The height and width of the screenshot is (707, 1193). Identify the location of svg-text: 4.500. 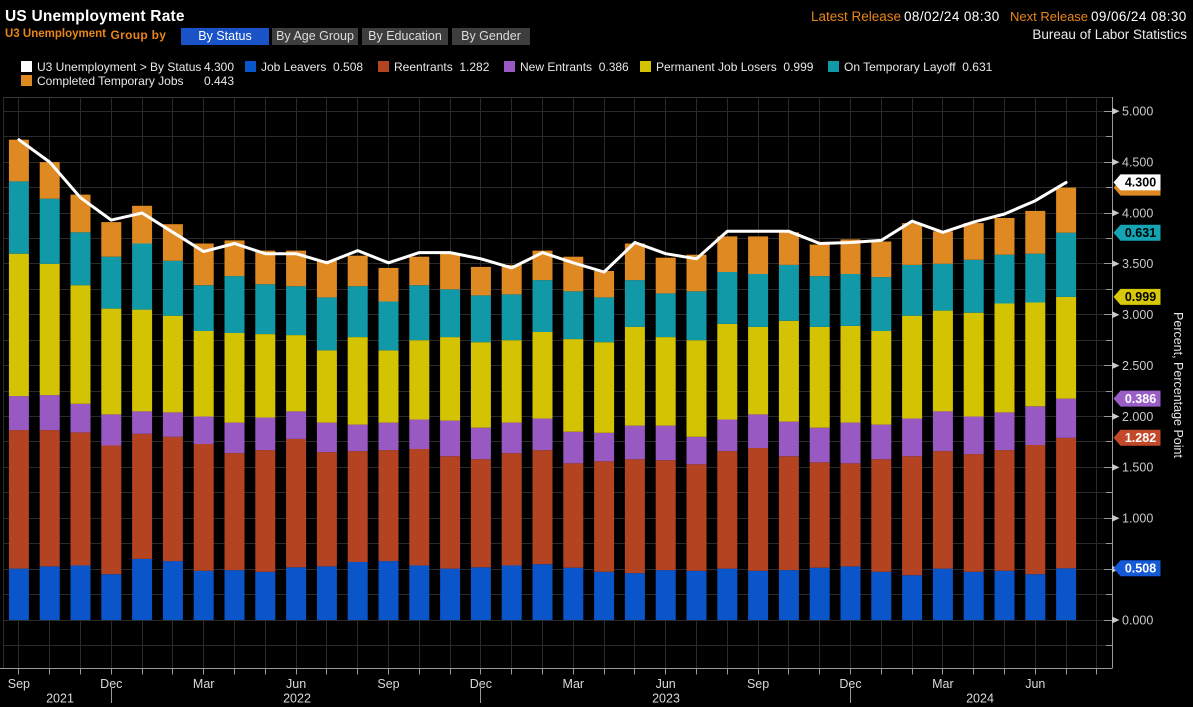
(1137, 162).